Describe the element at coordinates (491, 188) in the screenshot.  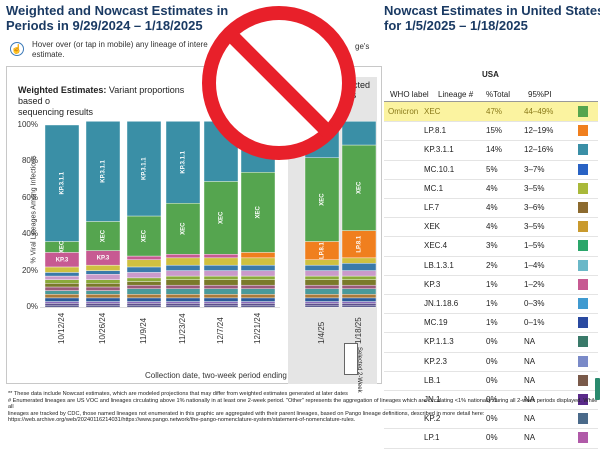
I see `table-row: MC.1 4% 3–5%` at that location.